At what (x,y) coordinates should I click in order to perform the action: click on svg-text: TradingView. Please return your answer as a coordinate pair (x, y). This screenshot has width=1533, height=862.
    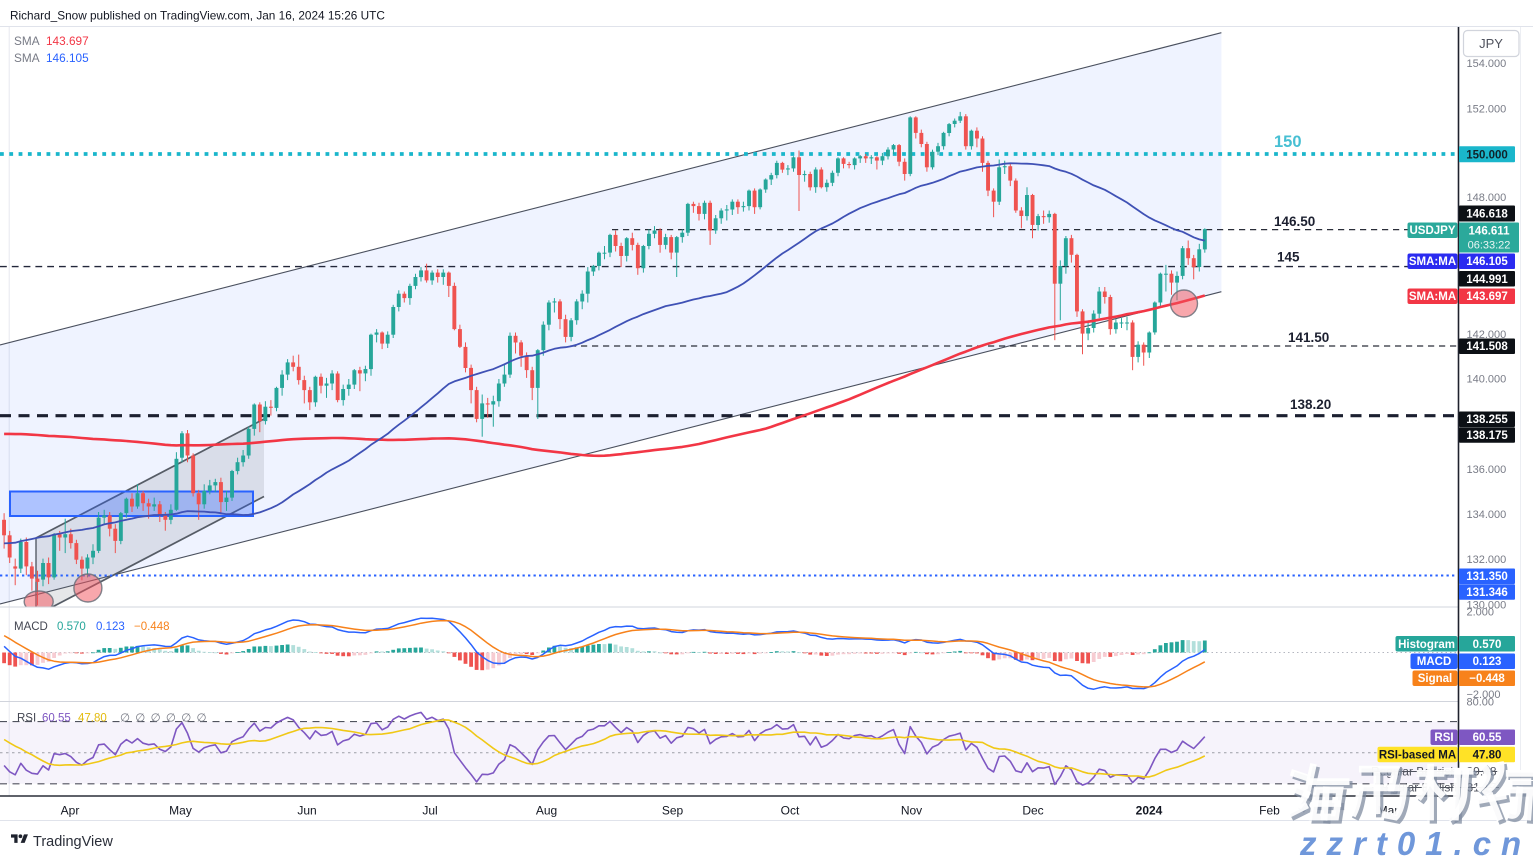
    Looking at the image, I should click on (73, 842).